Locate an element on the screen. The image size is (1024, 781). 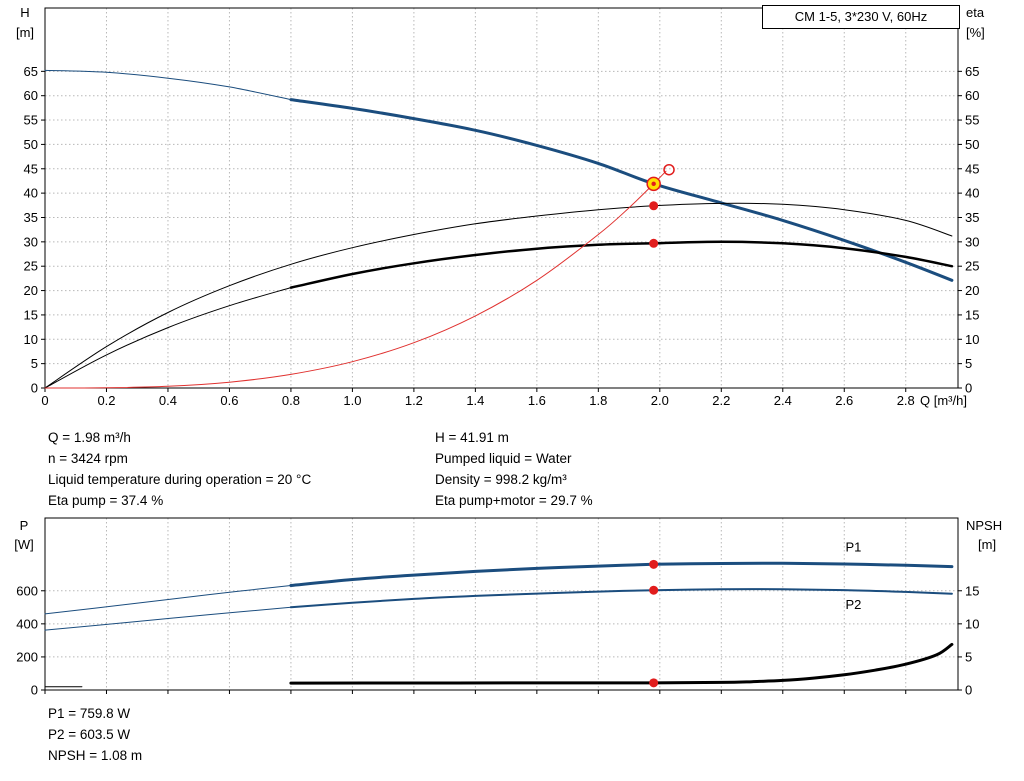
y-right-axis-label: [m] is located at coordinates (987, 544).